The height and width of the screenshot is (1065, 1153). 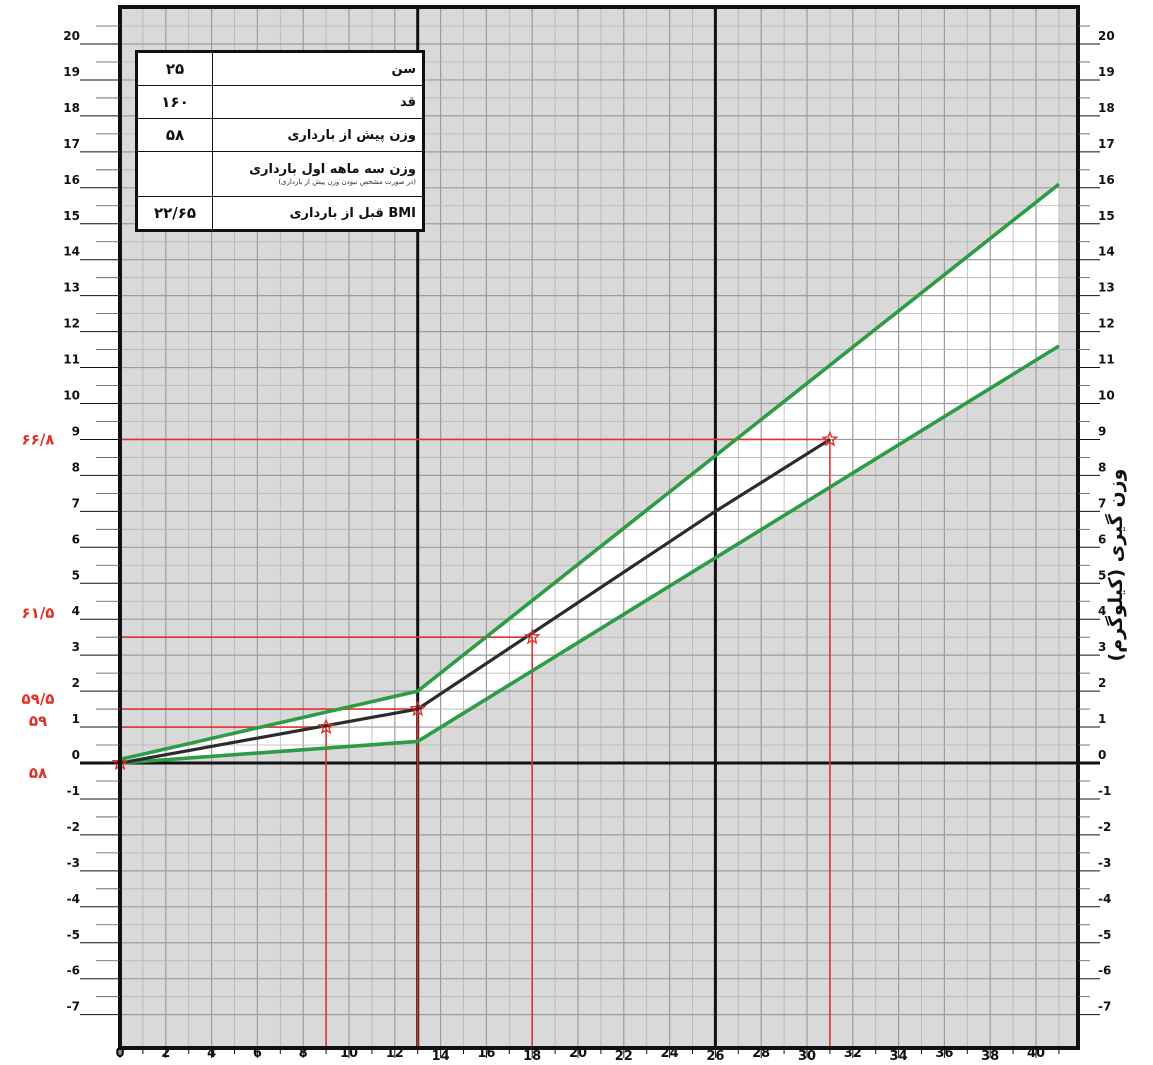 What do you see at coordinates (1102, 575) in the screenshot?
I see `y-tick-label-right: 5` at bounding box center [1102, 575].